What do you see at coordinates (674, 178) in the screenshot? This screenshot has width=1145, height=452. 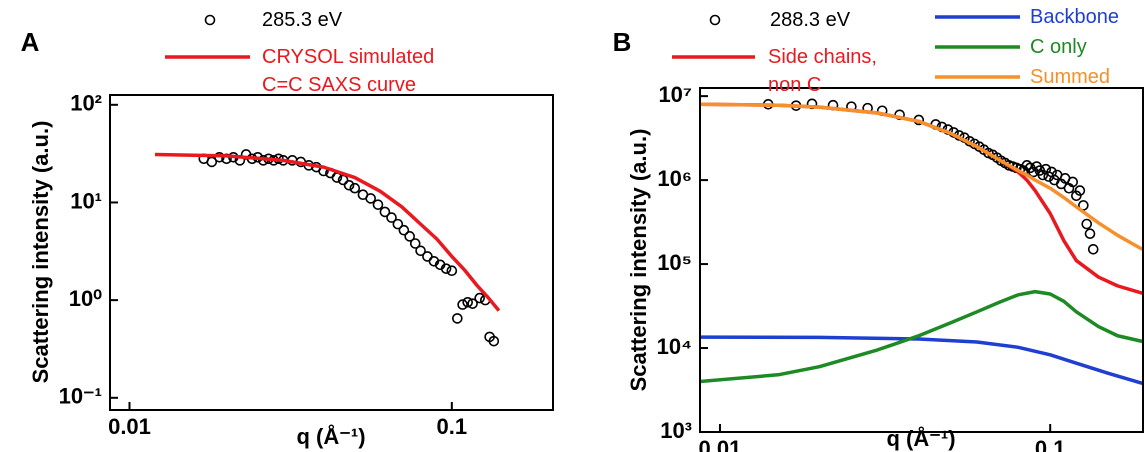 I see `y-tick-label: 10⁶` at bounding box center [674, 178].